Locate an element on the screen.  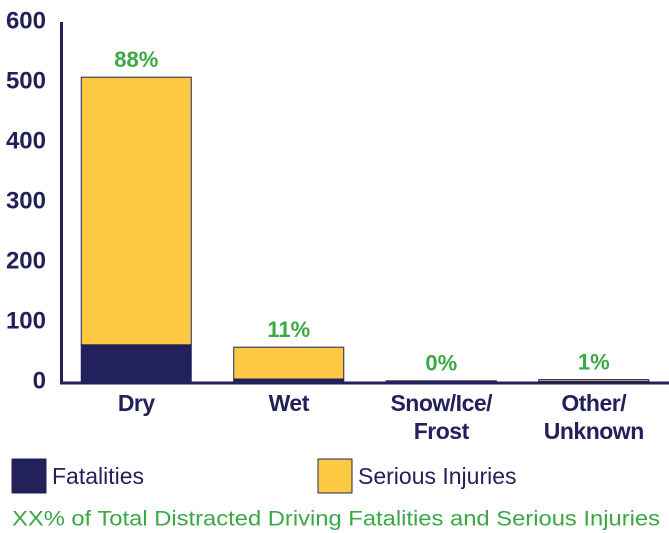
x-tick-label: Other/ Unknown is located at coordinates (594, 417).